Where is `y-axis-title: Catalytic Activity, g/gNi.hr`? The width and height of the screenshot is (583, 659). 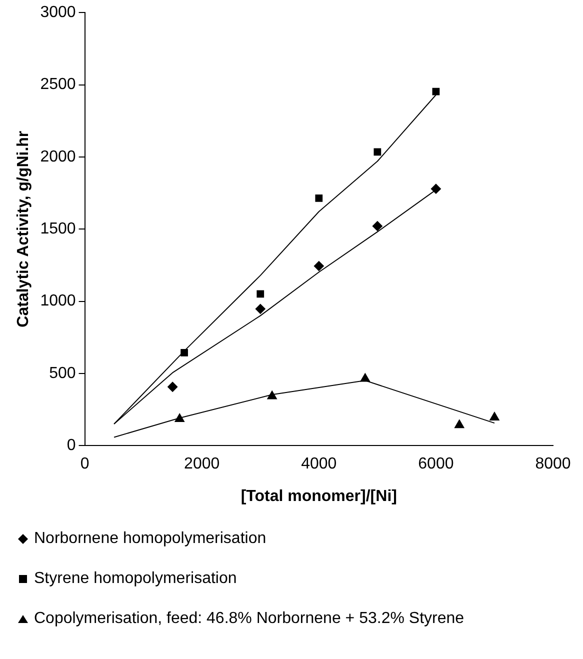 y-axis-title: Catalytic Activity, g/gNi.hr is located at coordinates (23, 229).